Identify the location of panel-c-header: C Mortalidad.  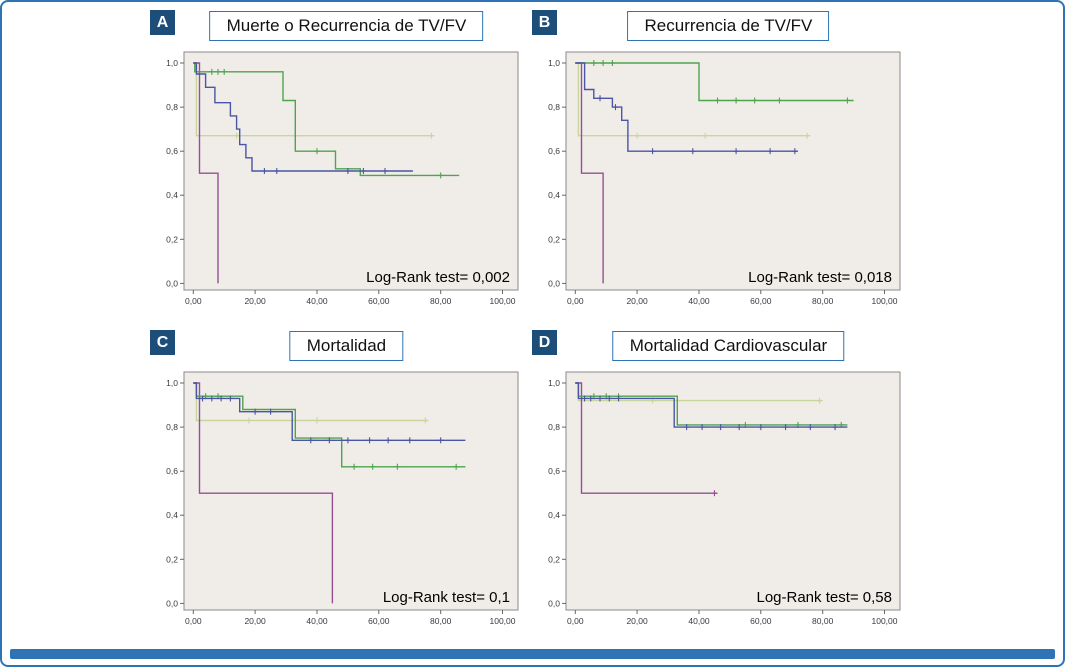
(335, 347).